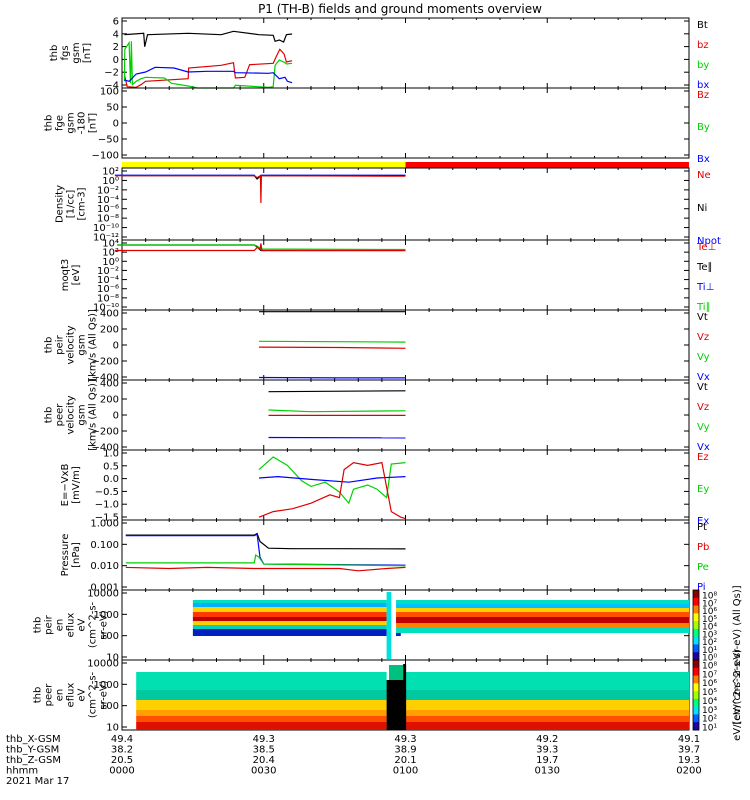  Describe the element at coordinates (709, 729) in the screenshot. I see `colorbar-tick-label: 10¹` at that location.